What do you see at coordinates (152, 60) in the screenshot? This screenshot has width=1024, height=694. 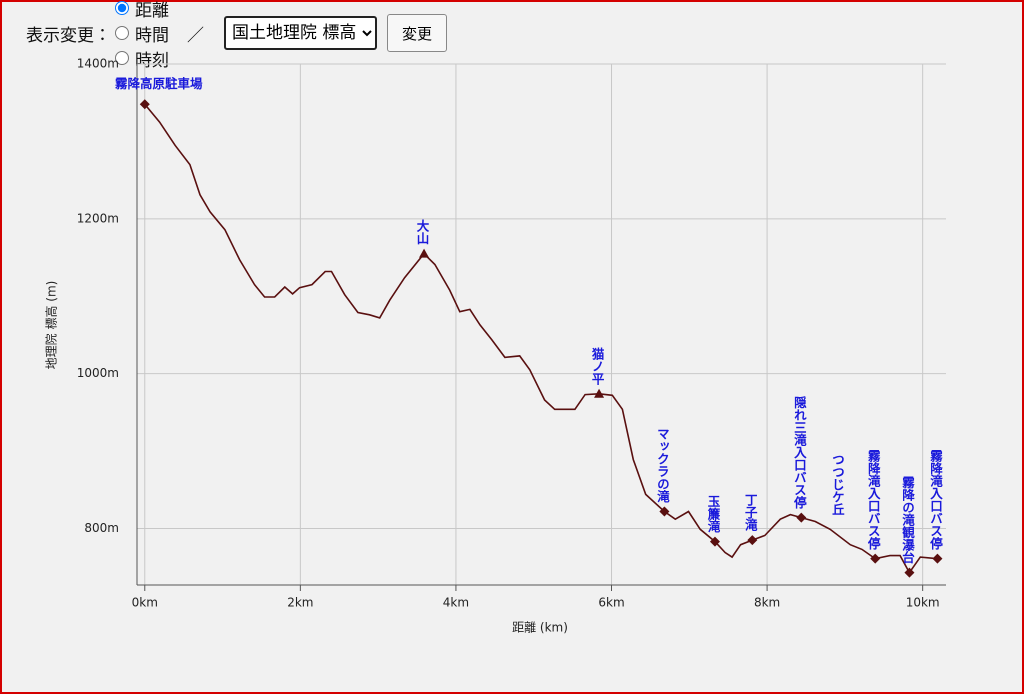 I see `radio-label: 時刻` at bounding box center [152, 60].